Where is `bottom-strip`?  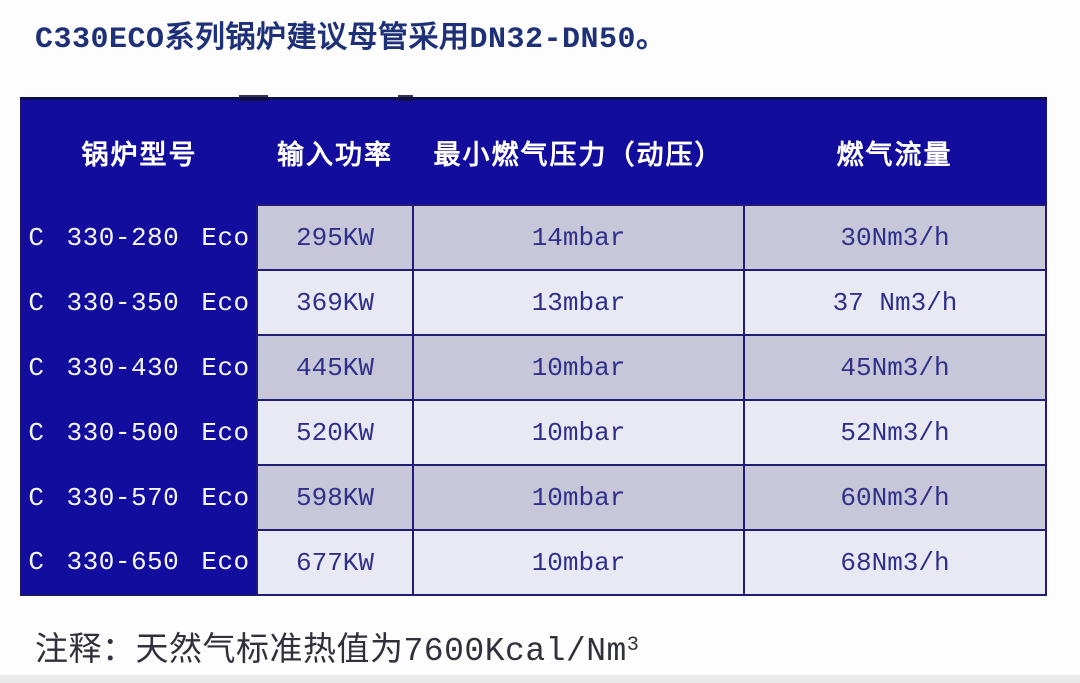
bottom-strip is located at coordinates (540, 679).